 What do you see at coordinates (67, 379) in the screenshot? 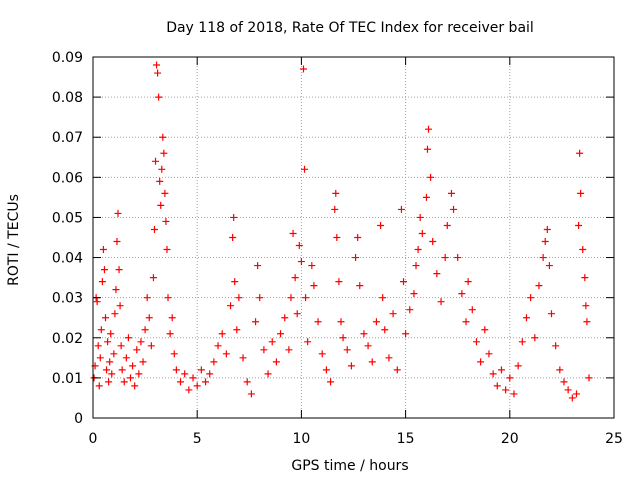
I see `y-tick-label: 0.01` at bounding box center [67, 379].